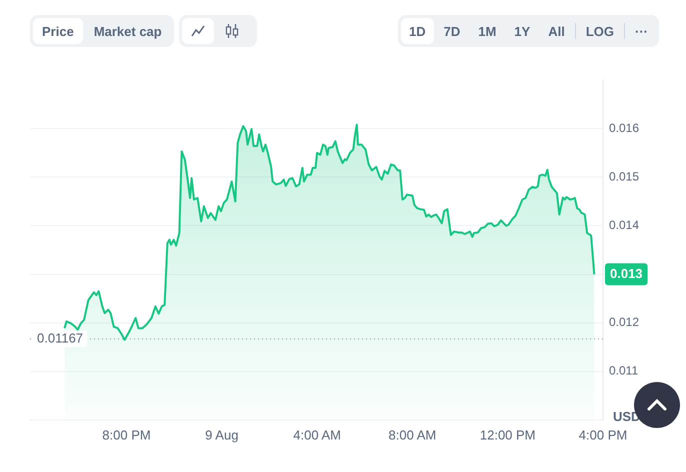  Describe the element at coordinates (221, 434) in the screenshot. I see `x-tick-label: 9 Aug` at that location.